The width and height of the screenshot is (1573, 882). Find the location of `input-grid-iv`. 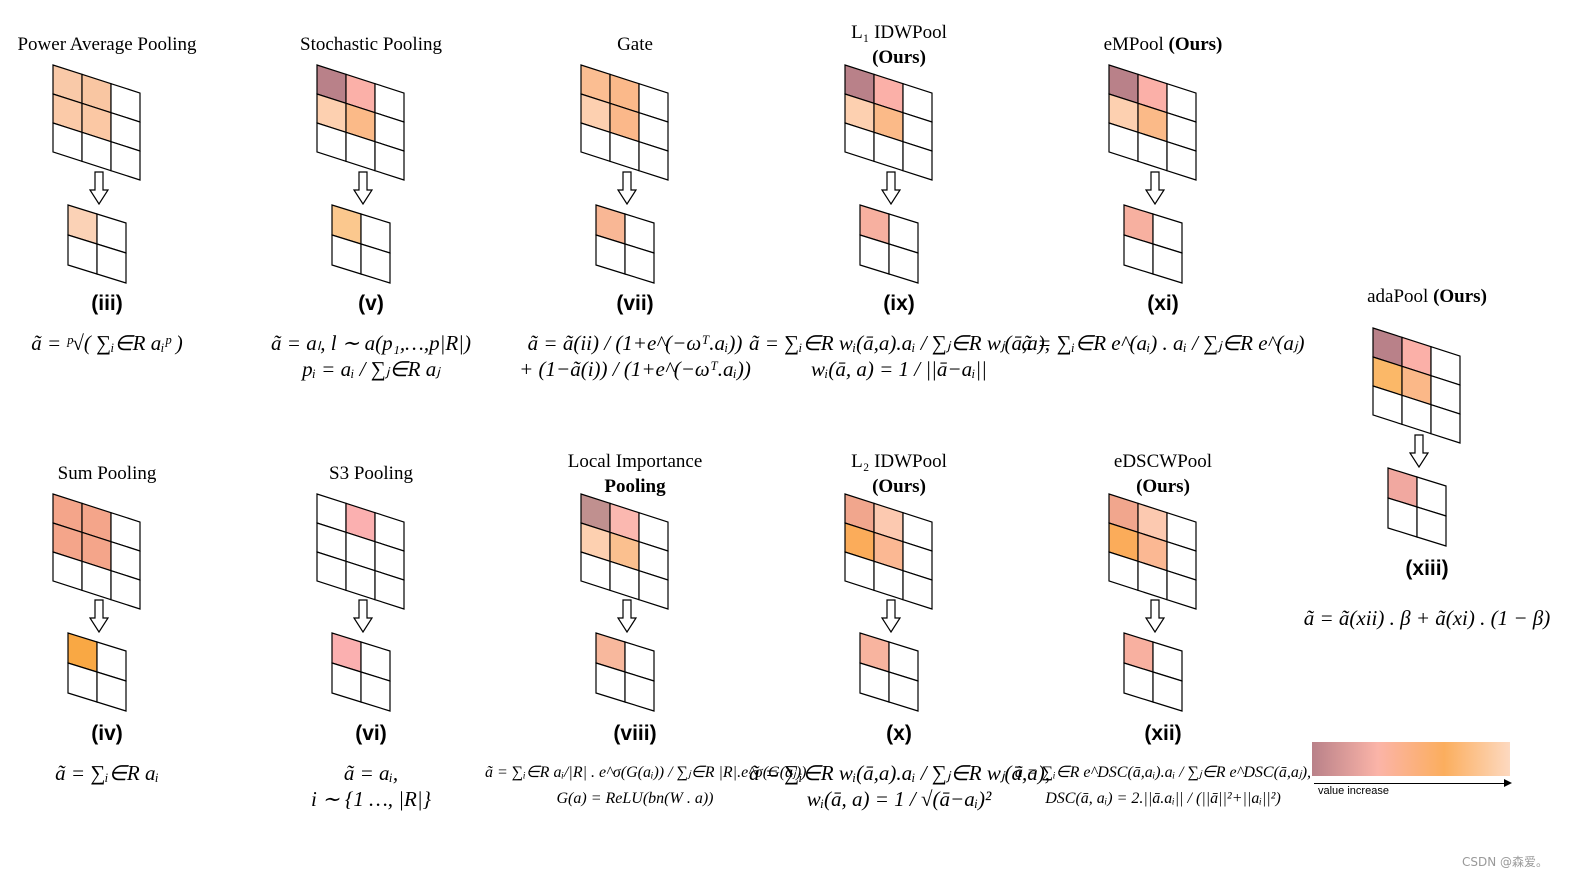

input-grid-iv is located at coordinates (96, 551).